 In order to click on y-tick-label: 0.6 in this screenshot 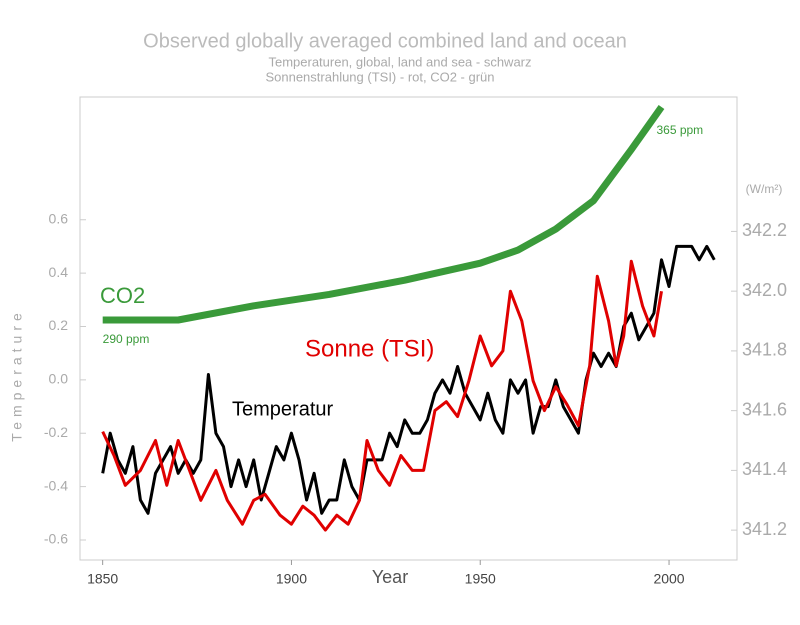, I will do `click(59, 218)`.